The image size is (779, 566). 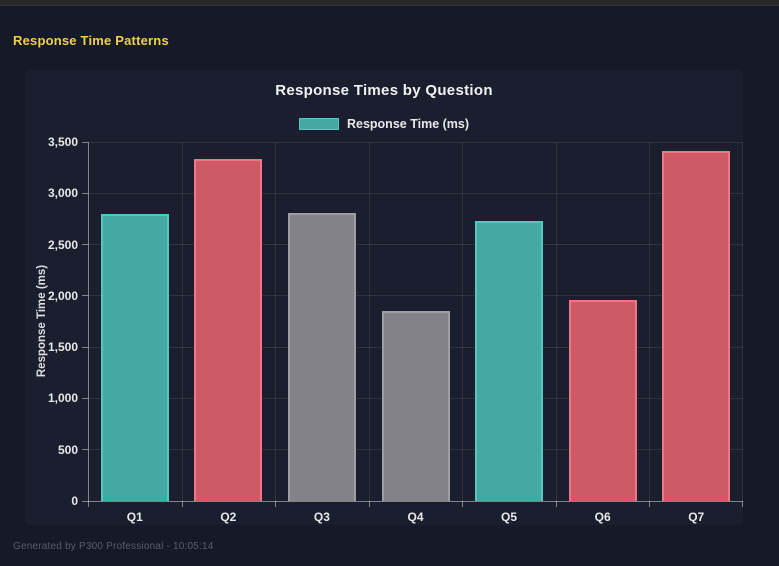 What do you see at coordinates (389, 3) in the screenshot?
I see `window-top-bar` at bounding box center [389, 3].